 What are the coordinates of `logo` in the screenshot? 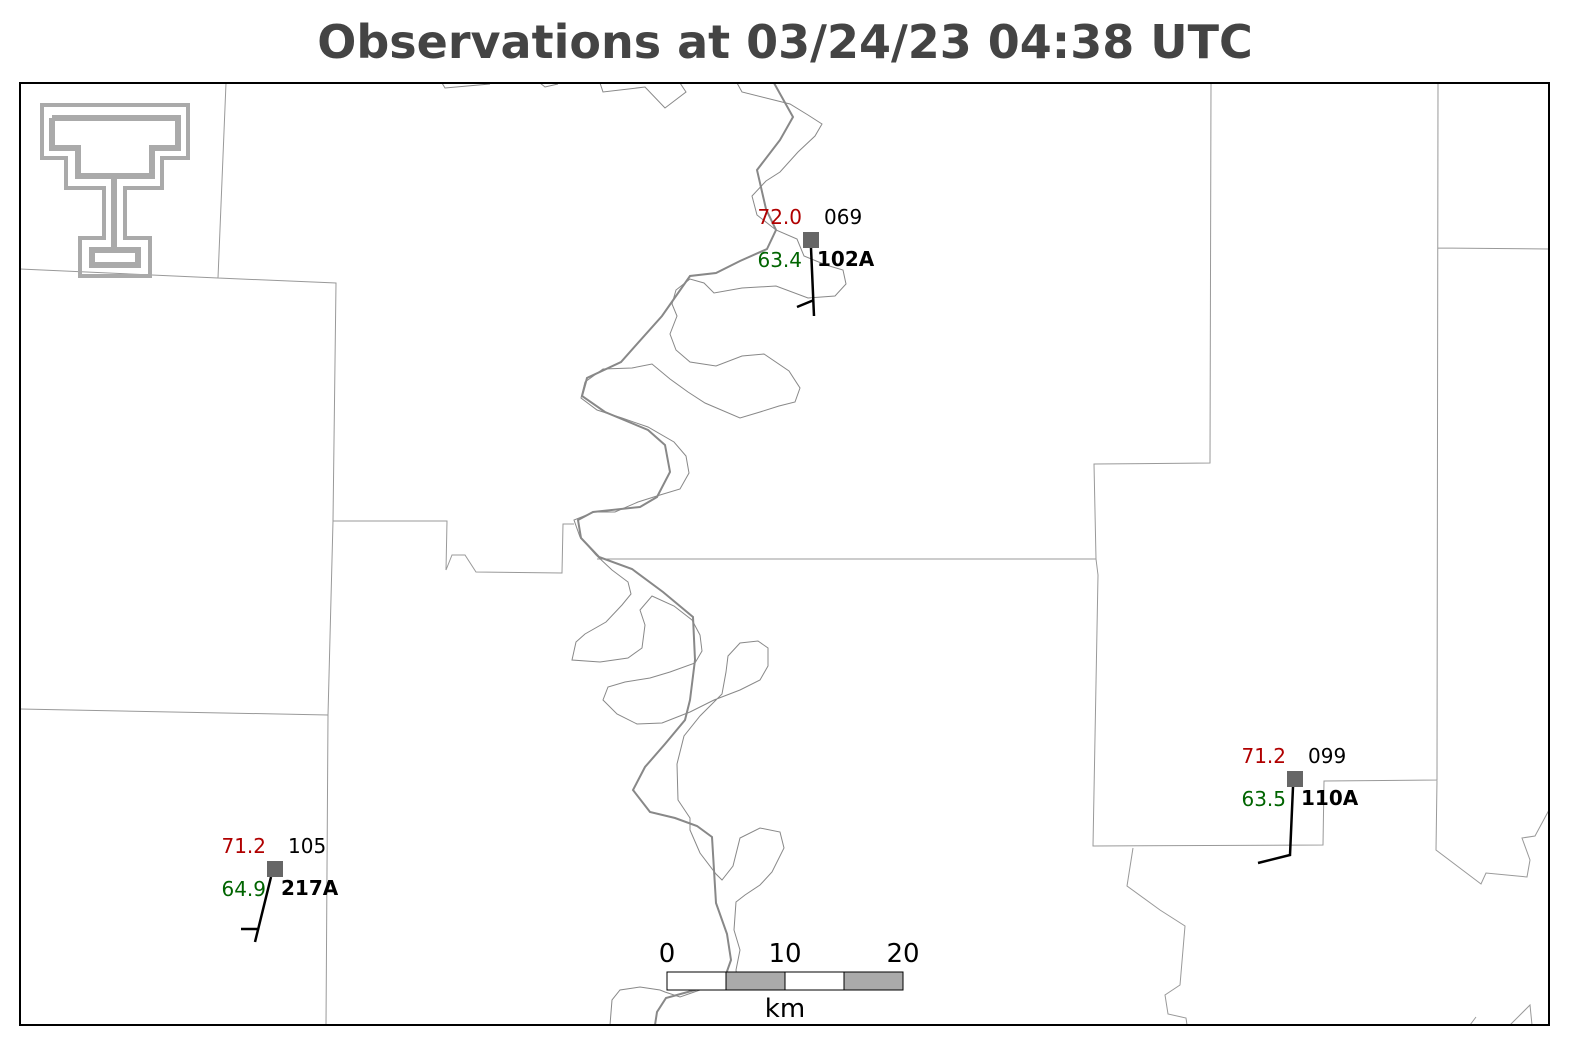 It's located at (115, 190).